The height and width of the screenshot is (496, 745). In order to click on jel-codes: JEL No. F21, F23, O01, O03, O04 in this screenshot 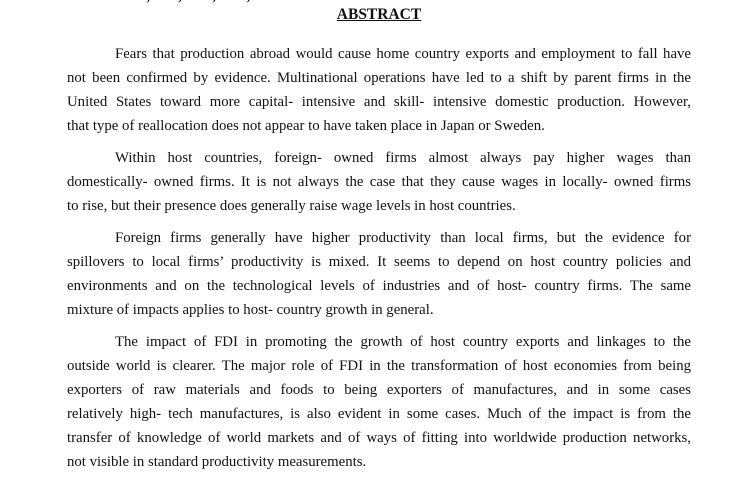, I will do `click(173, 2)`.